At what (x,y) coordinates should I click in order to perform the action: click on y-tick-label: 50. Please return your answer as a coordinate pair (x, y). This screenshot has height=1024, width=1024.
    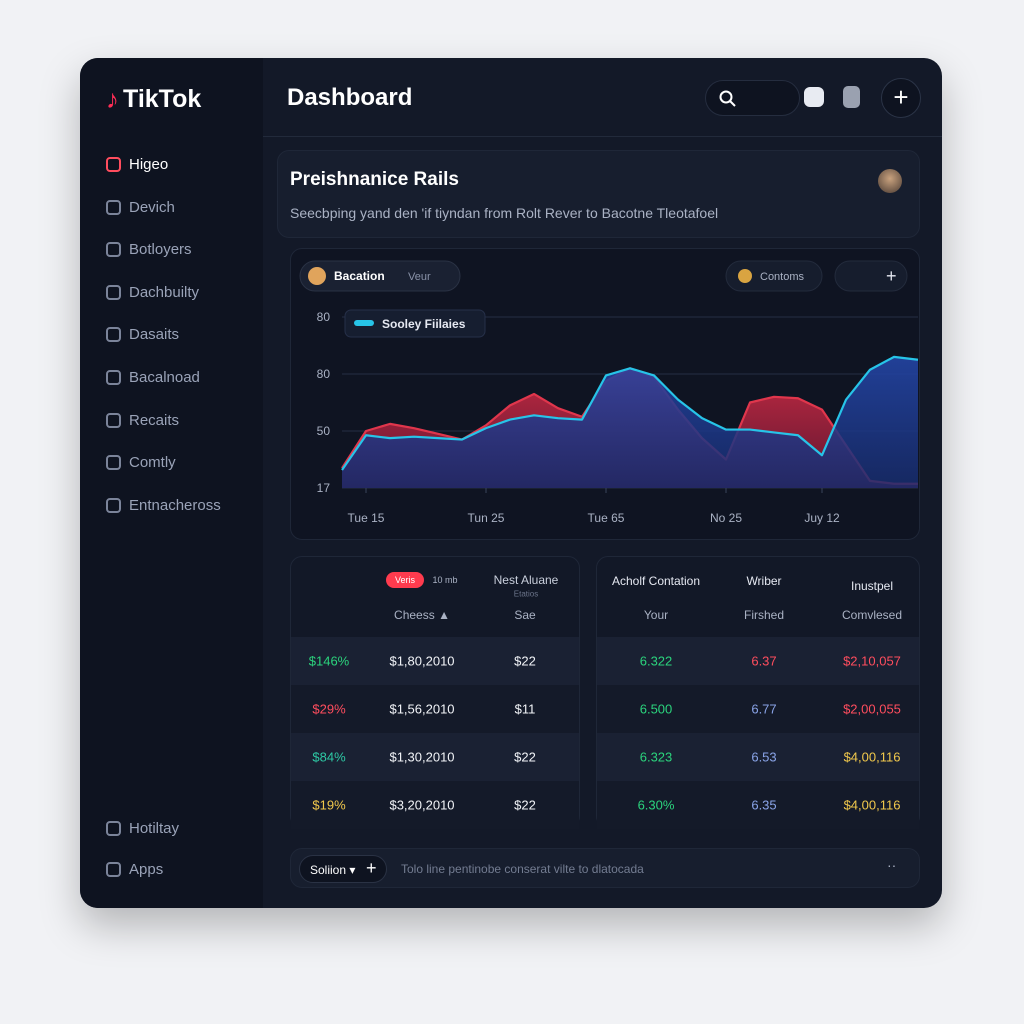
    Looking at the image, I should click on (324, 431).